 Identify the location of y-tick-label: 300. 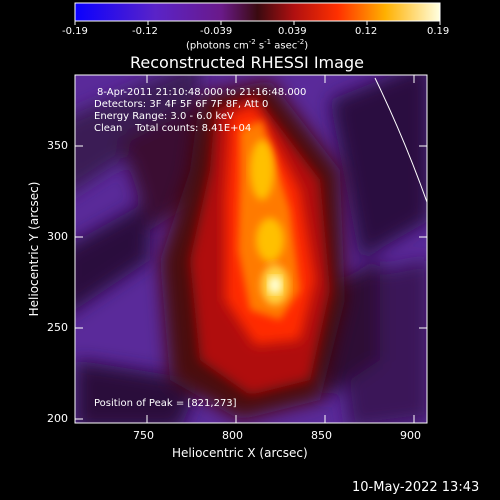
(57, 236).